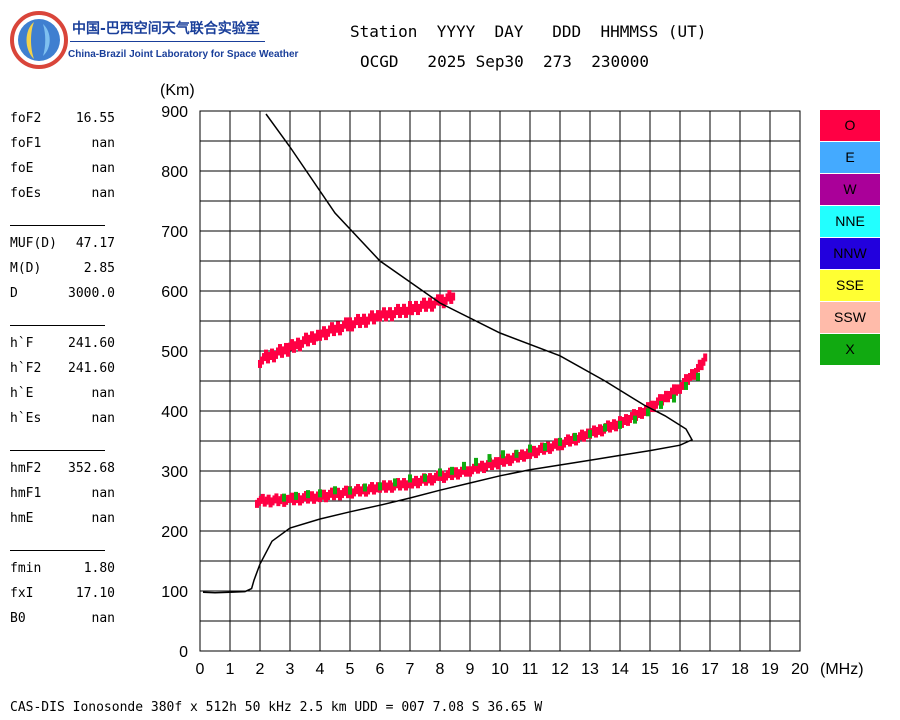  I want to click on legend-item-NNW: NNW, so click(850, 253).